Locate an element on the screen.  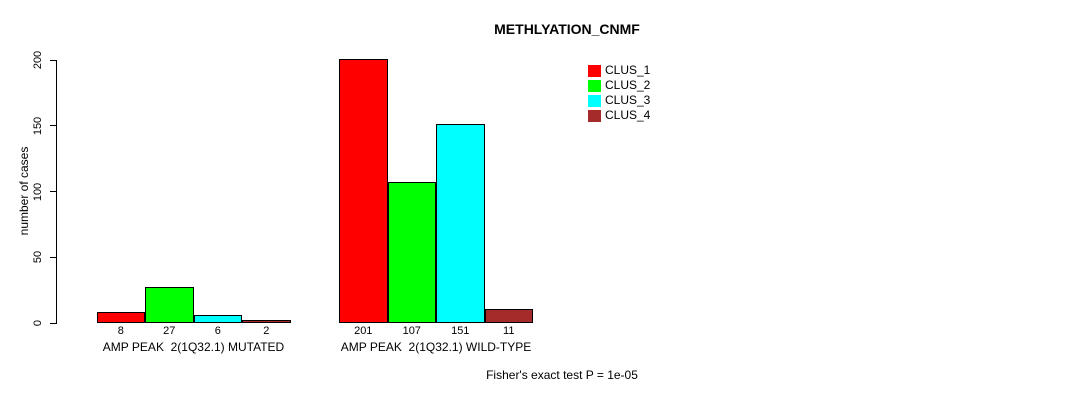
bar-clus_2-group2 is located at coordinates (411, 252).